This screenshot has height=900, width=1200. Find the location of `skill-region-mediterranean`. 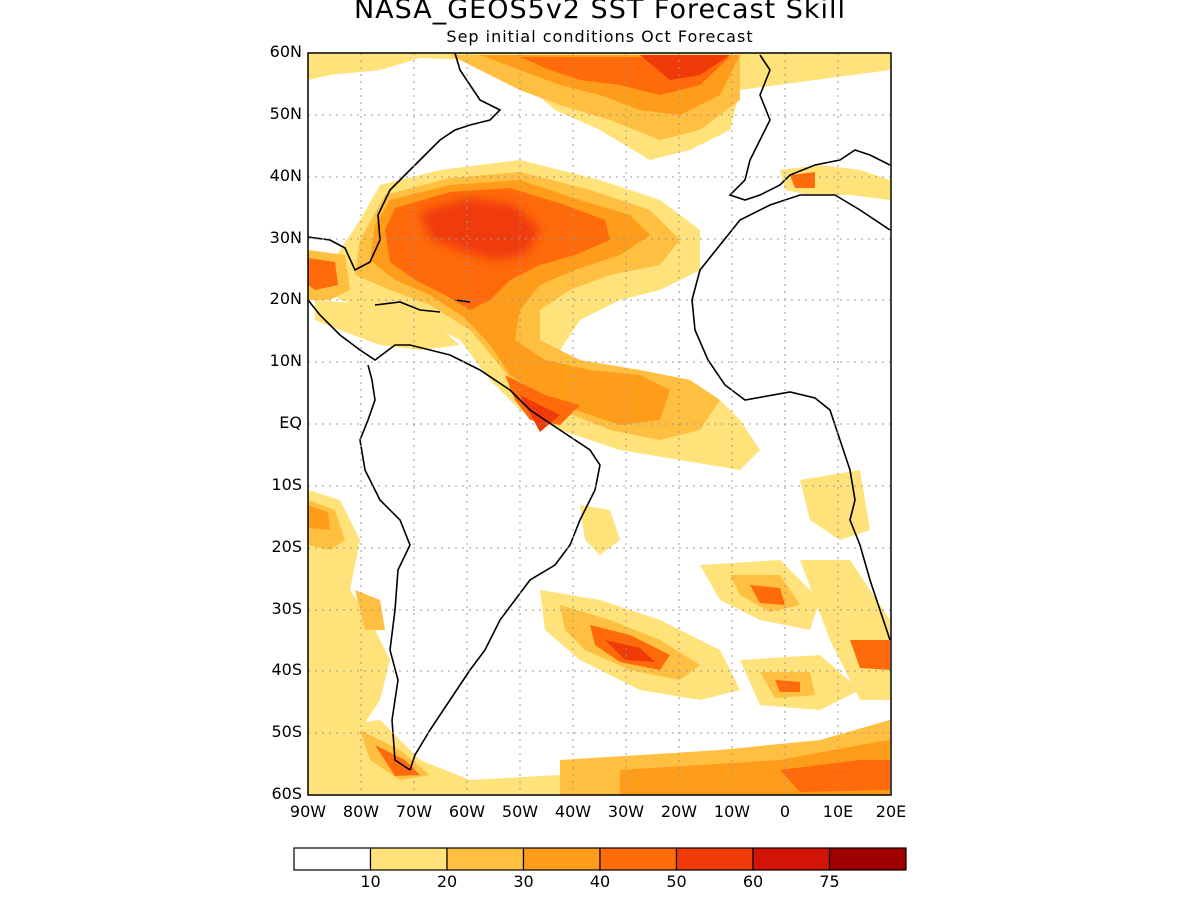

skill-region-mediterranean is located at coordinates (835, 182).